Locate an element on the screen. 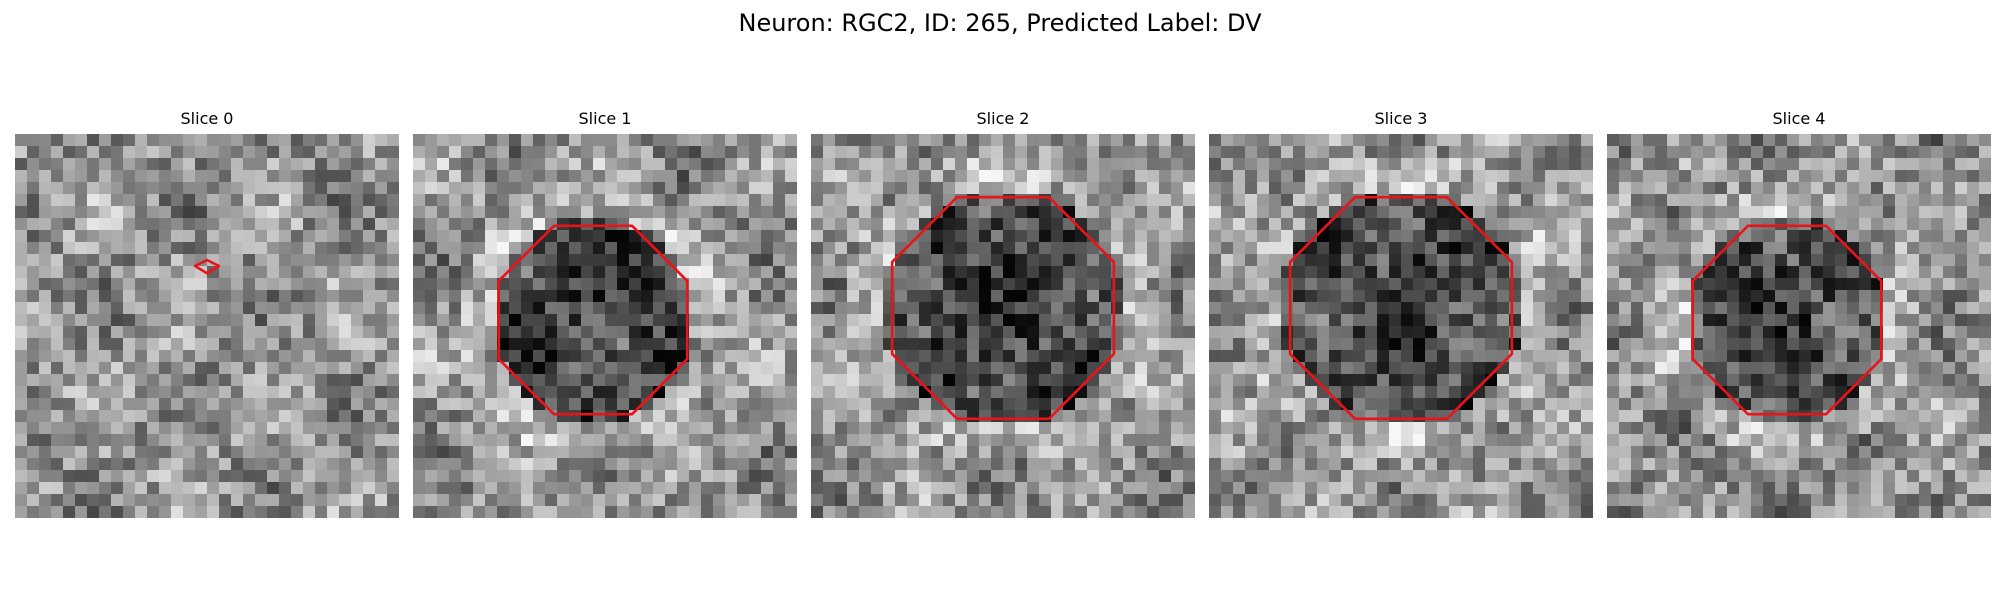  slice-title: Slice 4 is located at coordinates (1799, 118).